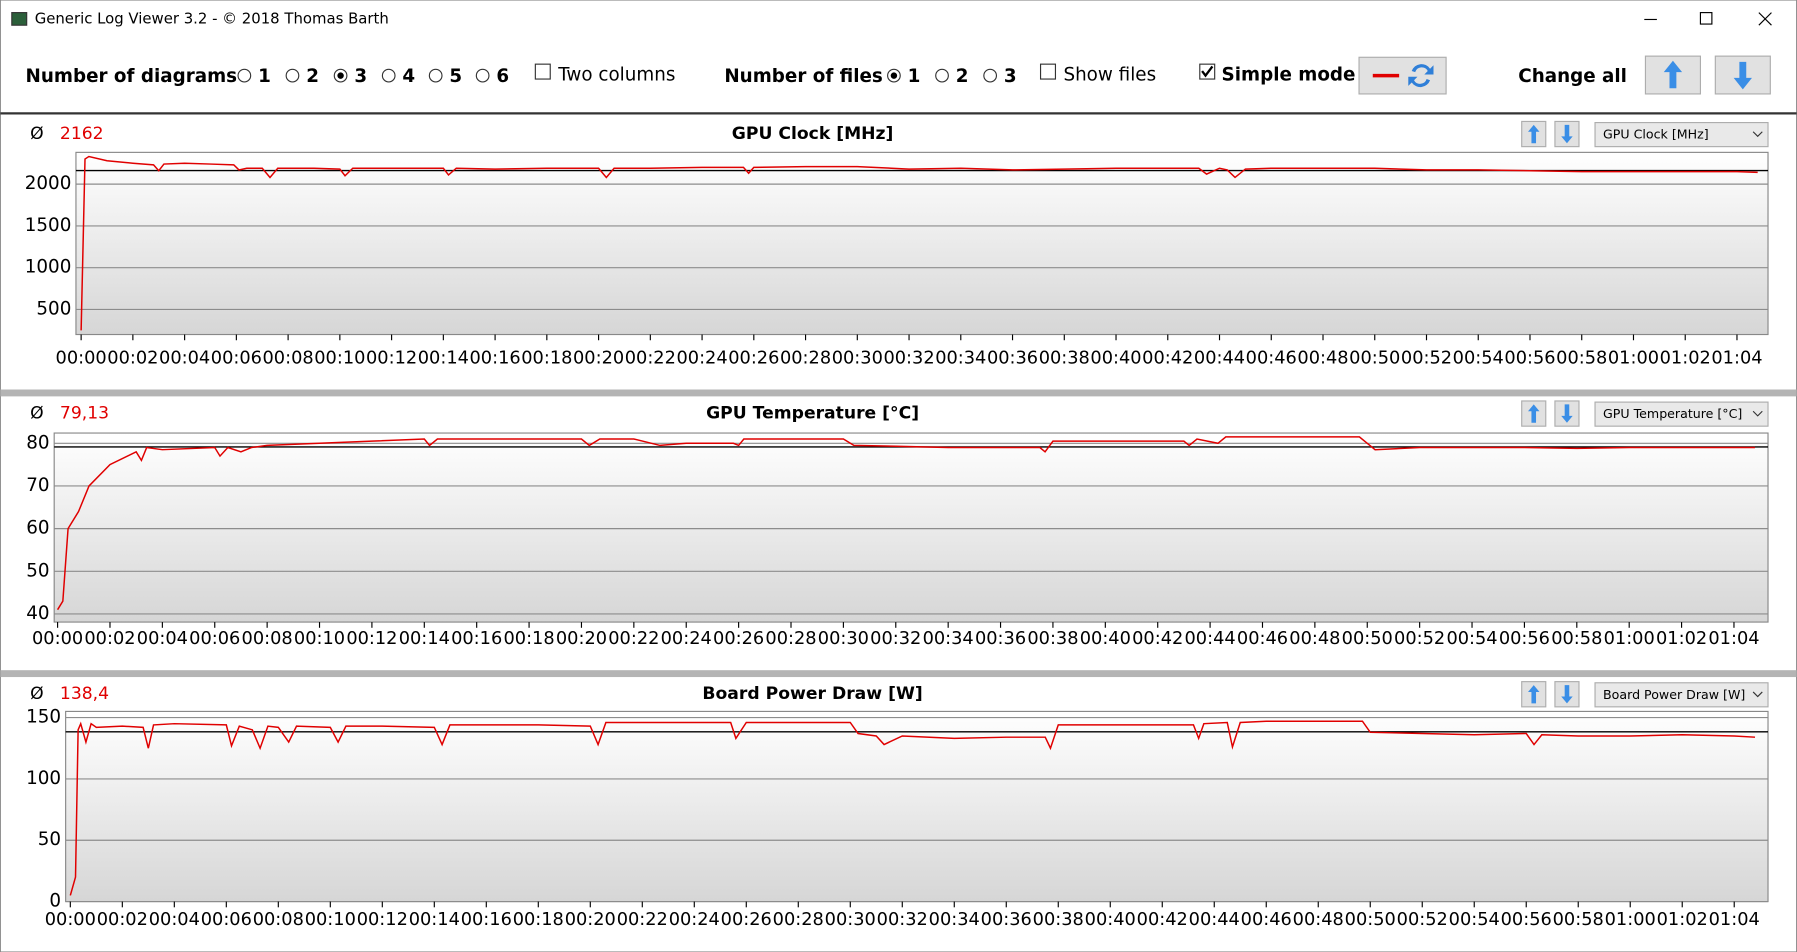 Image resolution: width=1797 pixels, height=952 pixels. What do you see at coordinates (738, 639) in the screenshot?
I see `x-tick-label: 00:26` at bounding box center [738, 639].